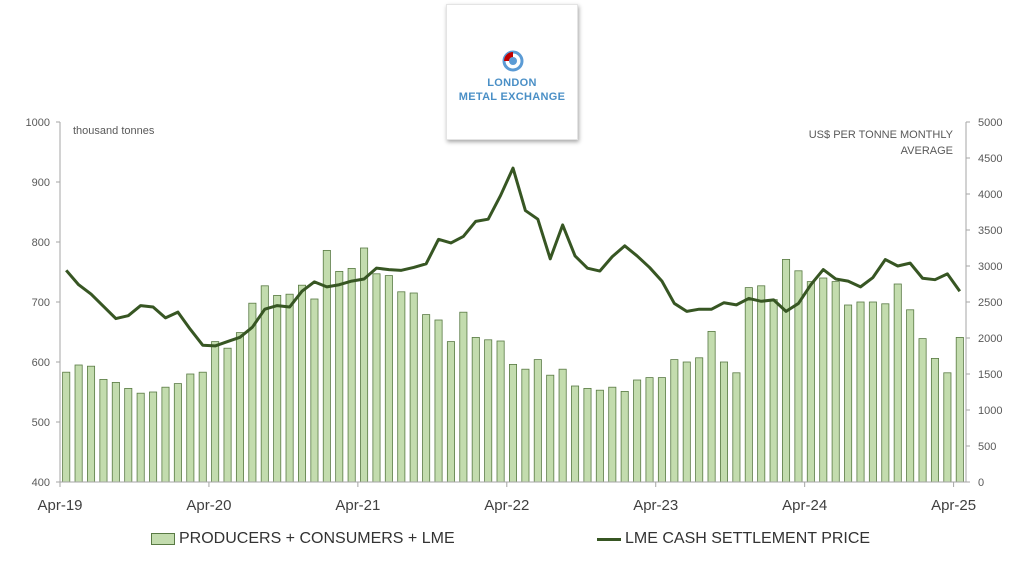 This screenshot has height=564, width=1024. Describe the element at coordinates (512, 83) in the screenshot. I see `lme-logo-line1: LONDON` at that location.